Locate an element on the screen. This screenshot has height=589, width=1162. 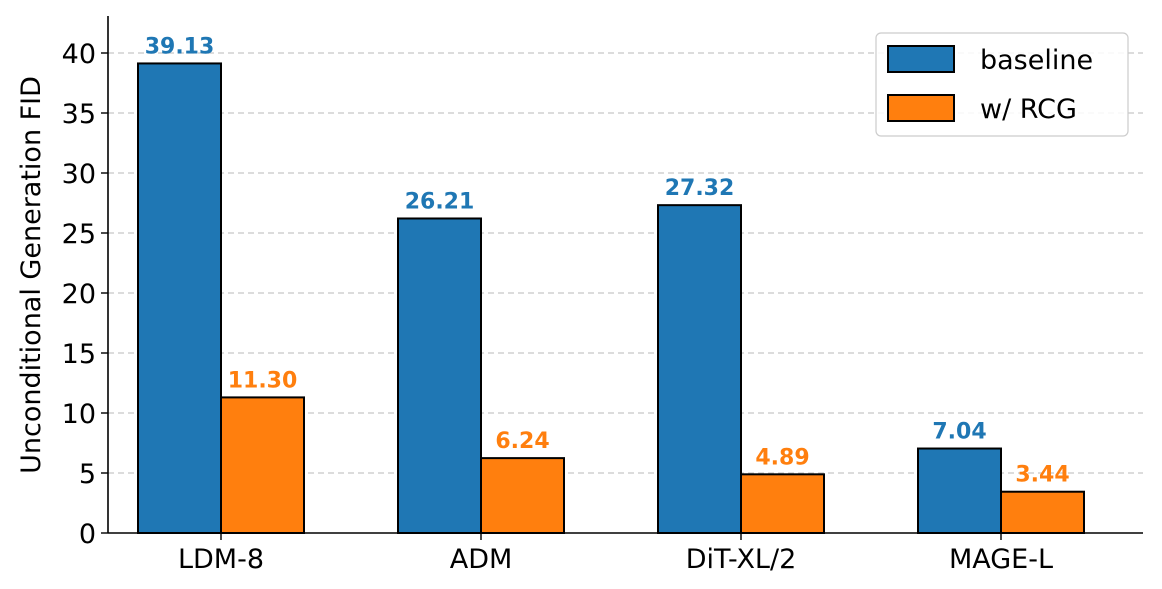
legend-label-rcg: w/ RCG is located at coordinates (1028, 109).